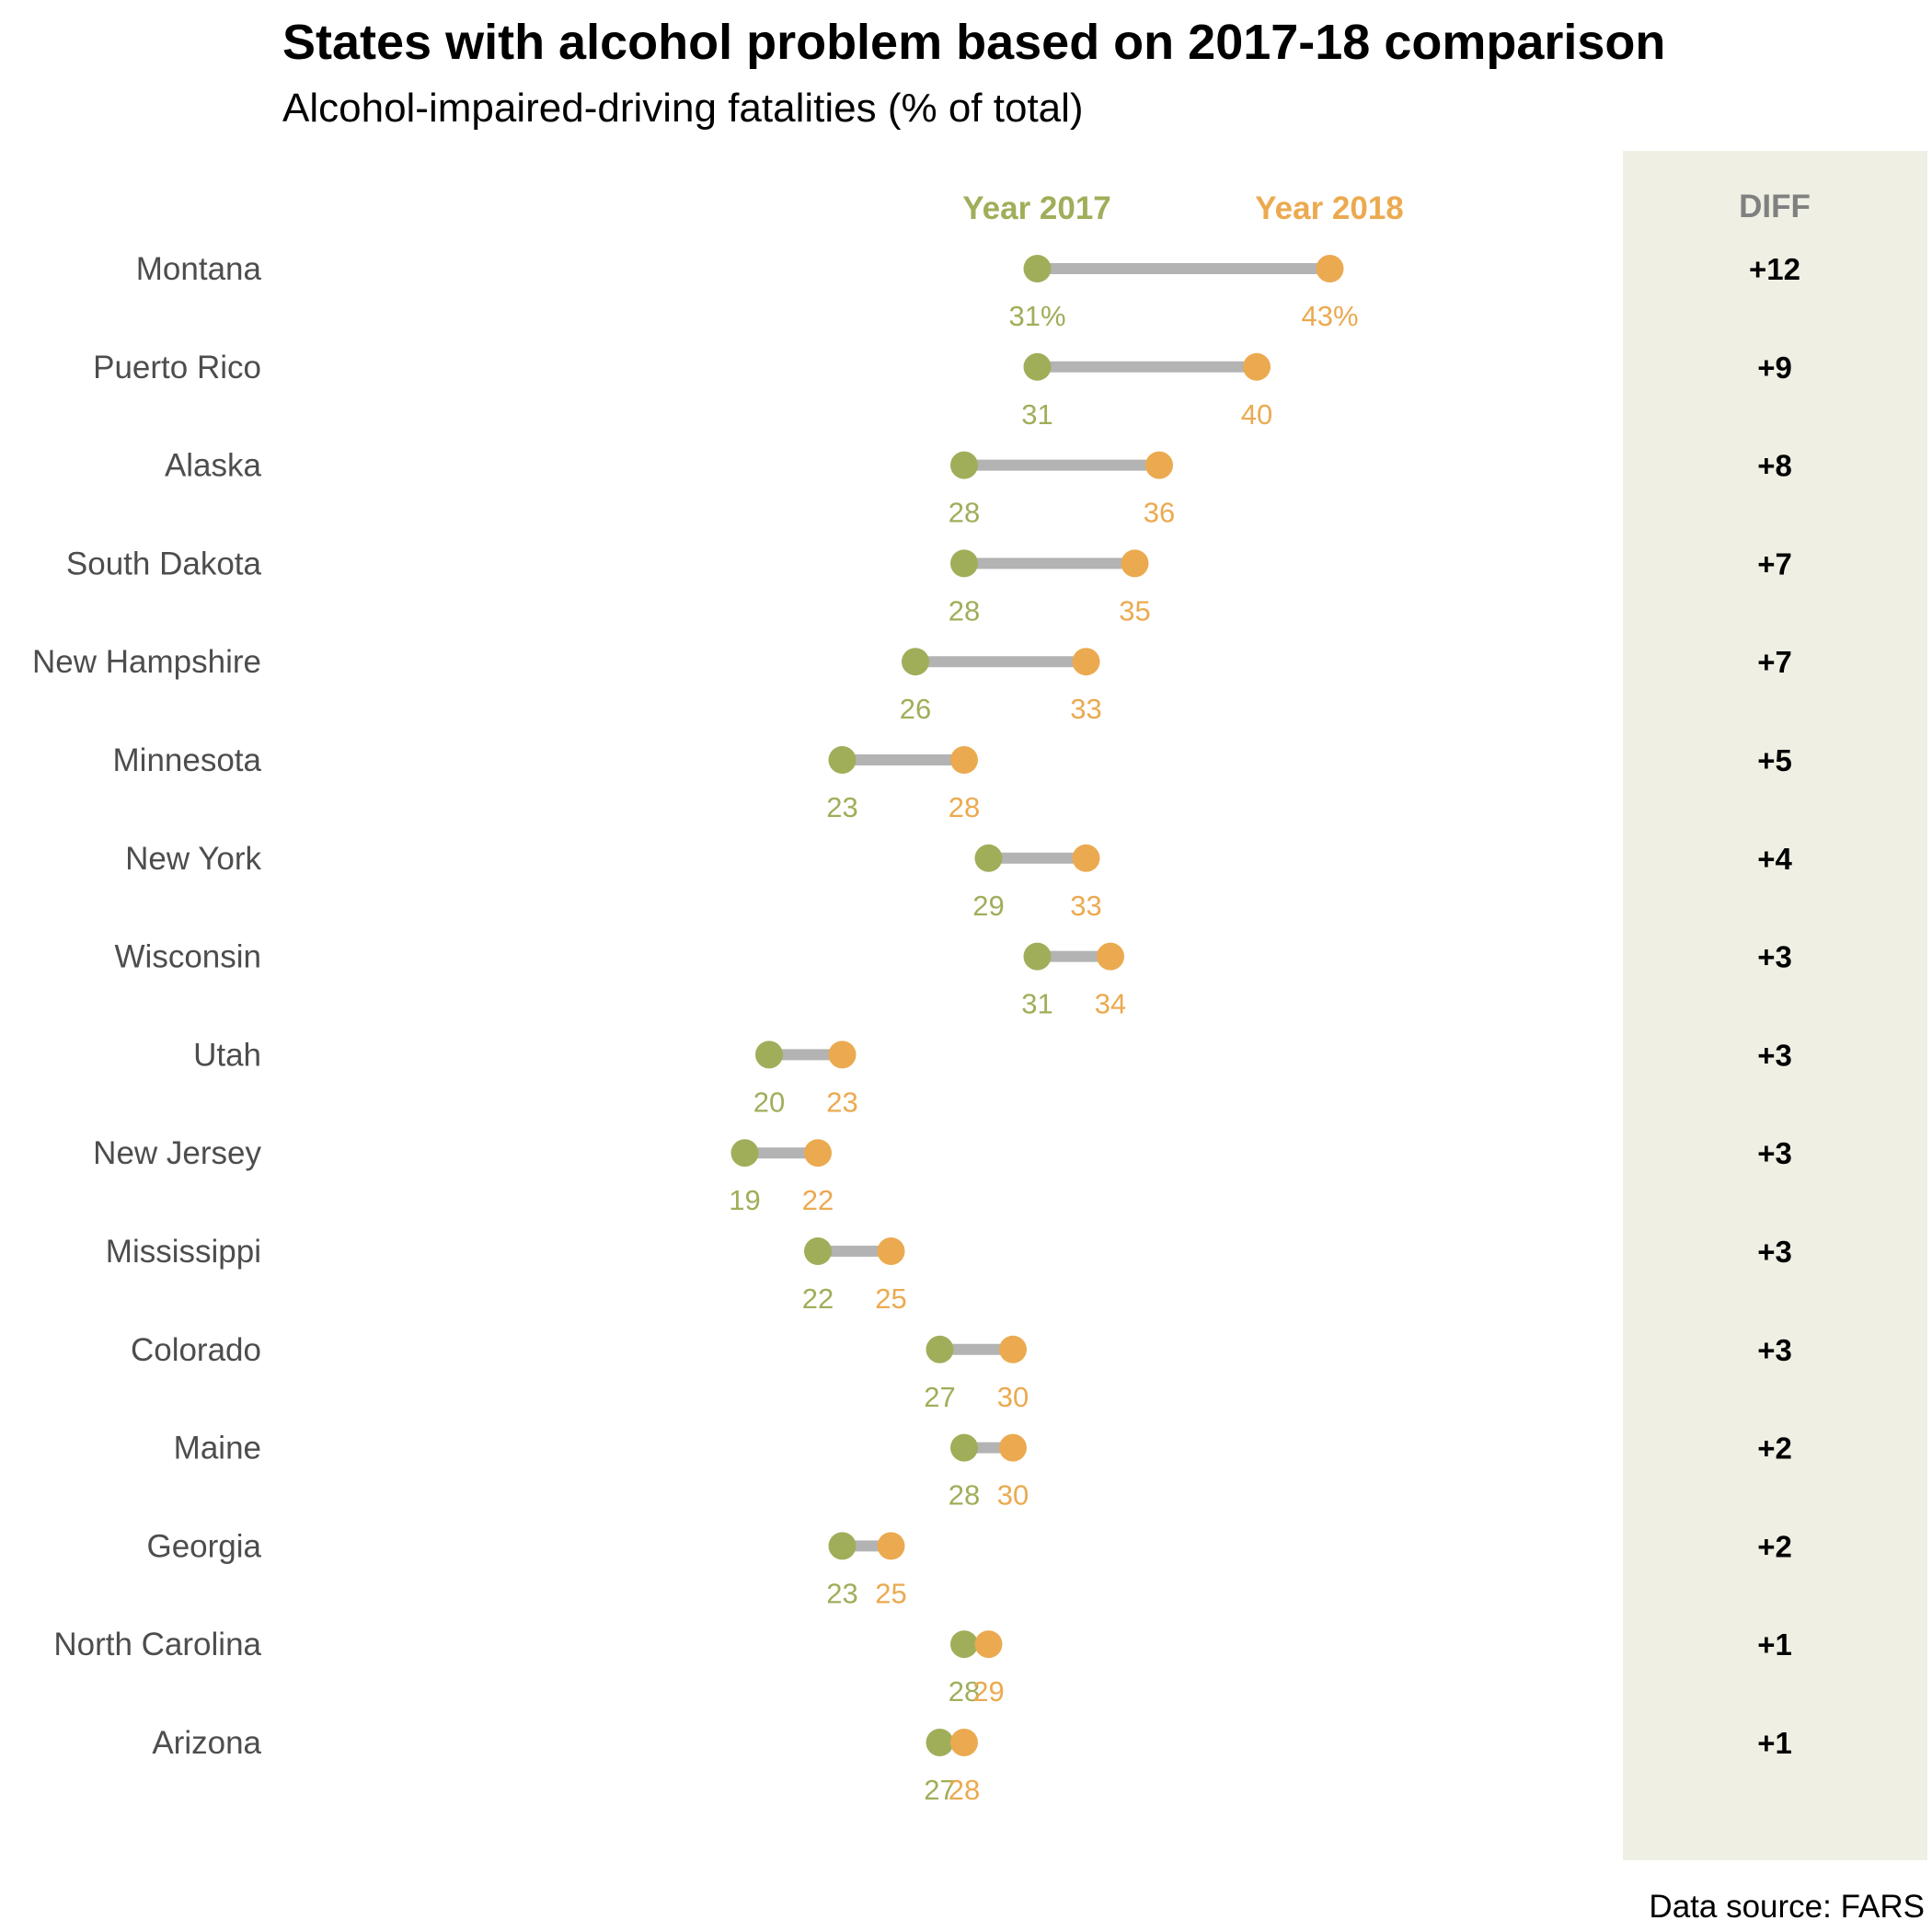 The image size is (1932, 1932). What do you see at coordinates (841, 1102) in the screenshot?
I see `value-label-2018: 23` at bounding box center [841, 1102].